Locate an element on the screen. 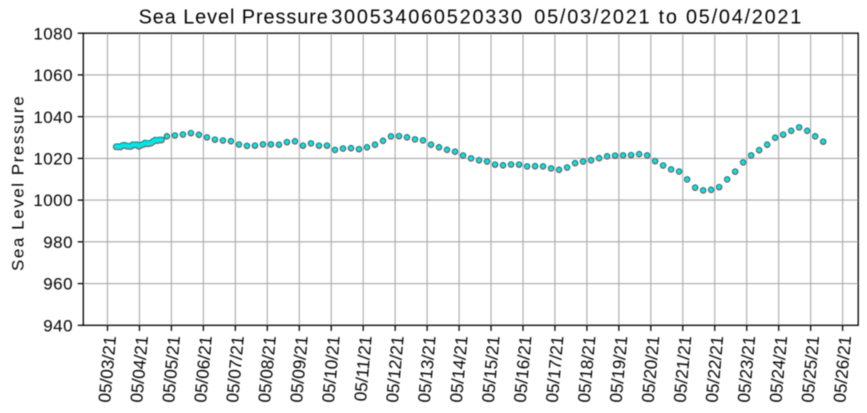 This screenshot has width=867, height=413. svg-text: 300534060520330 is located at coordinates (427, 18).